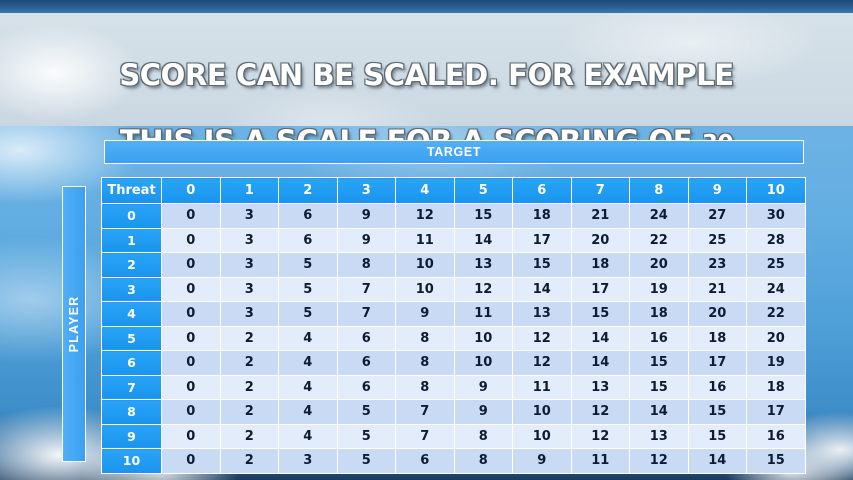 The image size is (853, 480). I want to click on table-header-row: Threat 0 1 2 3 4 5 6 7 8 9 10, so click(453, 190).